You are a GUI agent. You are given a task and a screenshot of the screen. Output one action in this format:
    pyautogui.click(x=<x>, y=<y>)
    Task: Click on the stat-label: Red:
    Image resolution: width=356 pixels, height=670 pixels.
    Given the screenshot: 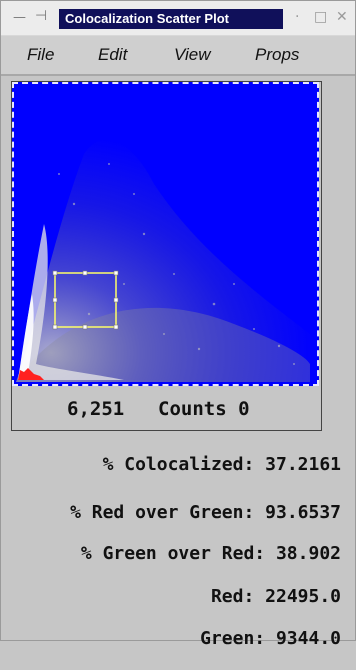 What is the action you would take?
    pyautogui.click(x=232, y=596)
    